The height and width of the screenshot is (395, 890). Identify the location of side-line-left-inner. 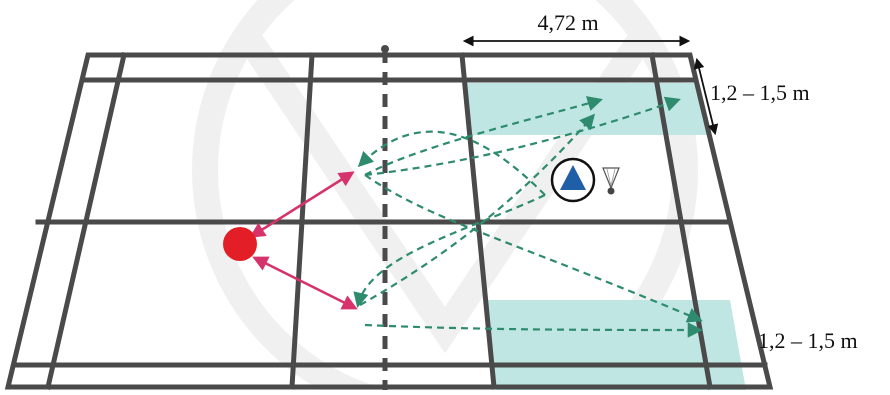
(86, 221).